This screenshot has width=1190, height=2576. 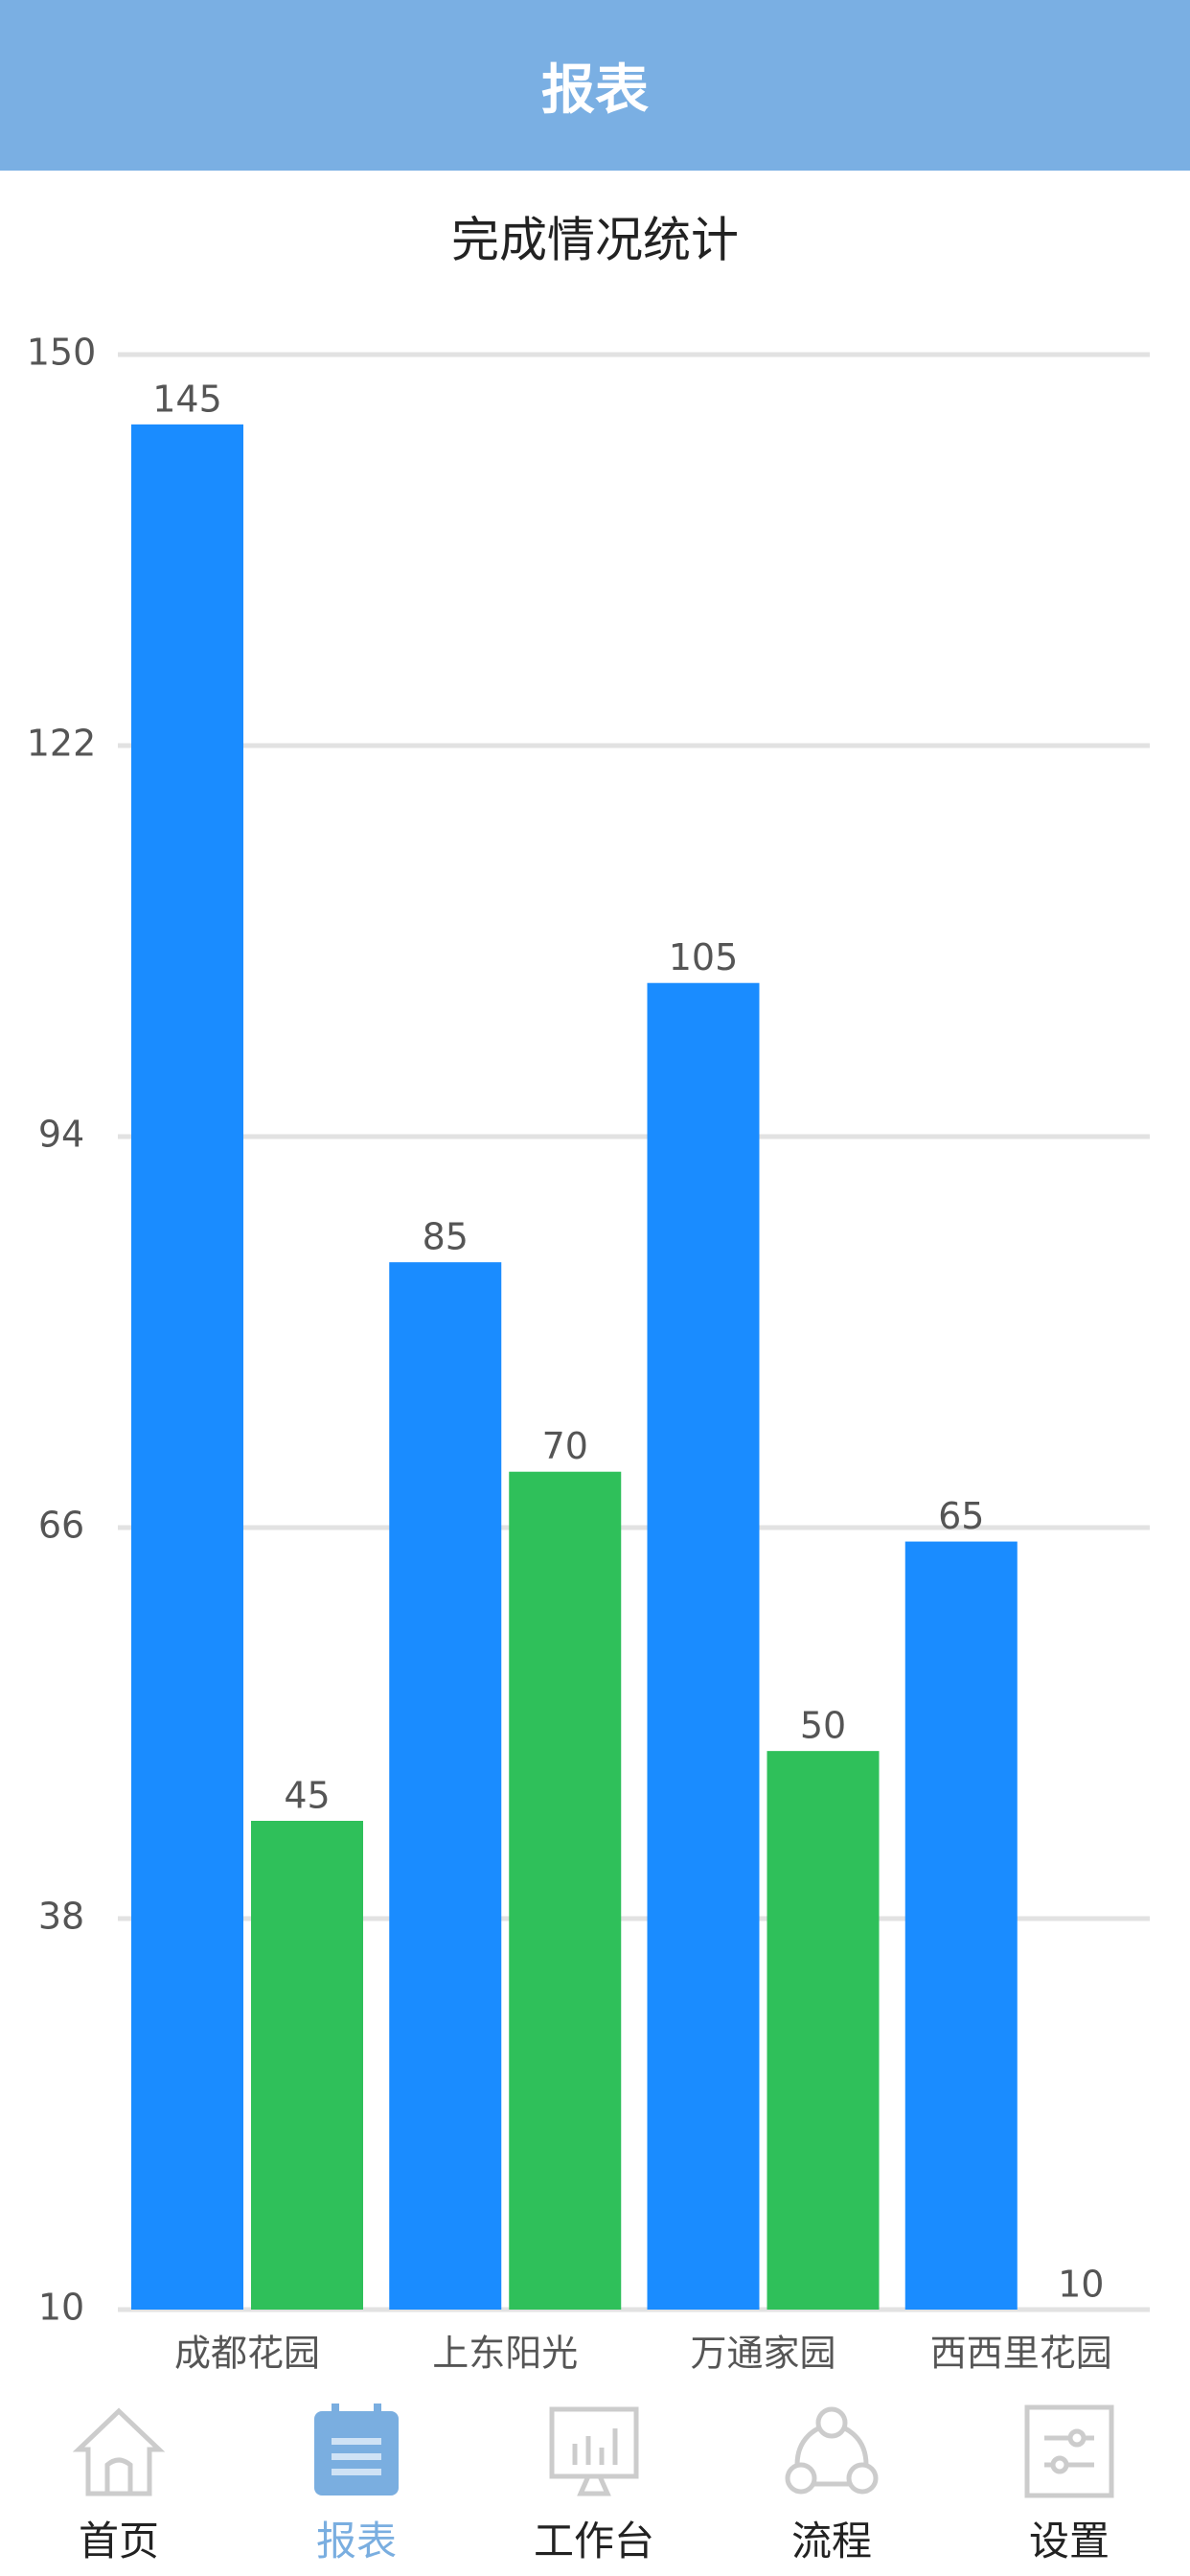 What do you see at coordinates (119, 2451) in the screenshot?
I see `home-icon` at bounding box center [119, 2451].